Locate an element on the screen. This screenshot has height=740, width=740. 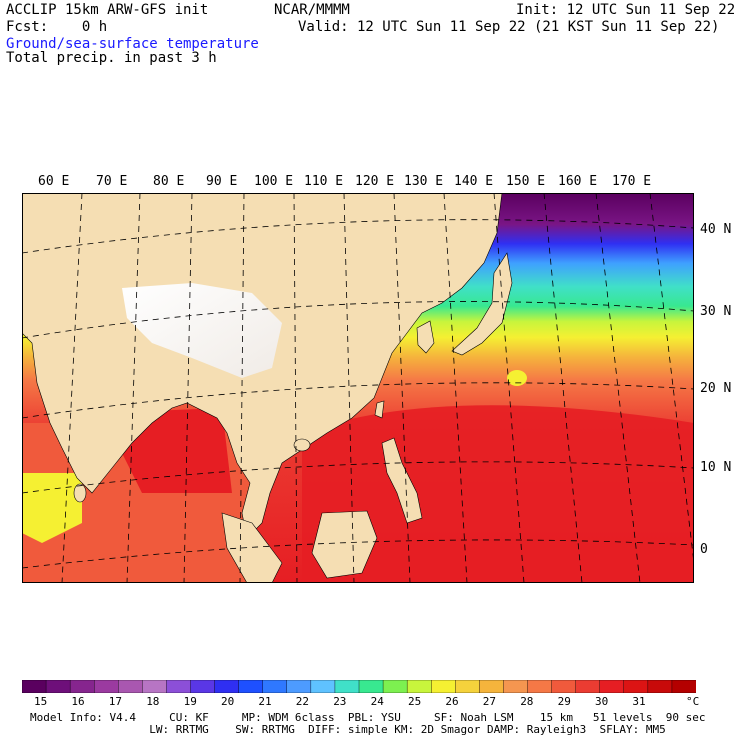
lon-label: 120 E is located at coordinates (375, 181).